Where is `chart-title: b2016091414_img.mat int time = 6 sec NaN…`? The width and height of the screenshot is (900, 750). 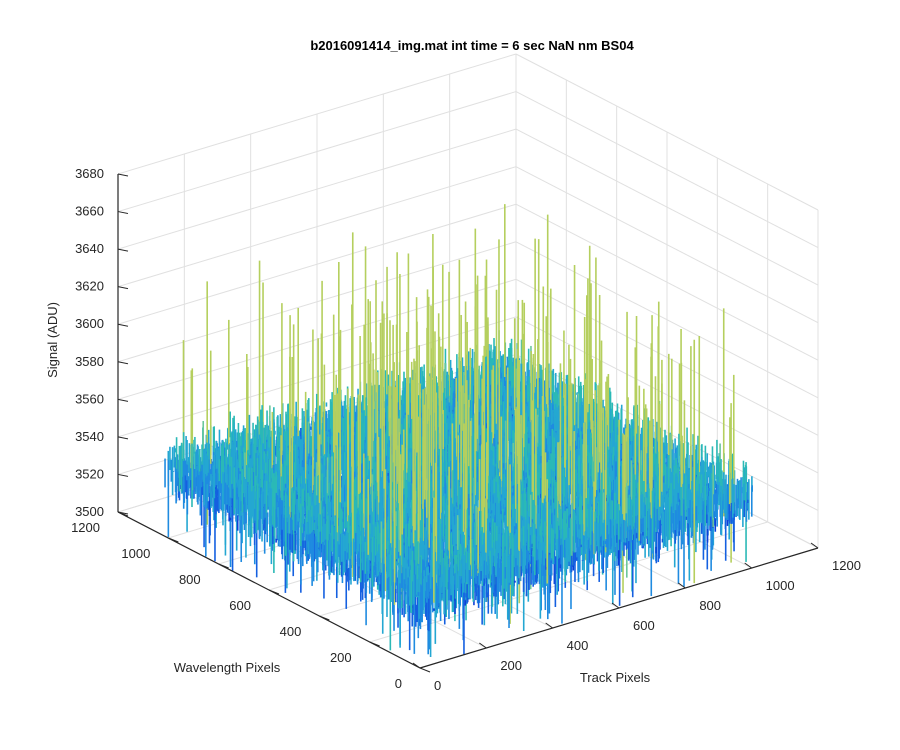
chart-title: b2016091414_img.mat int time = 6 sec NaN… is located at coordinates (472, 45).